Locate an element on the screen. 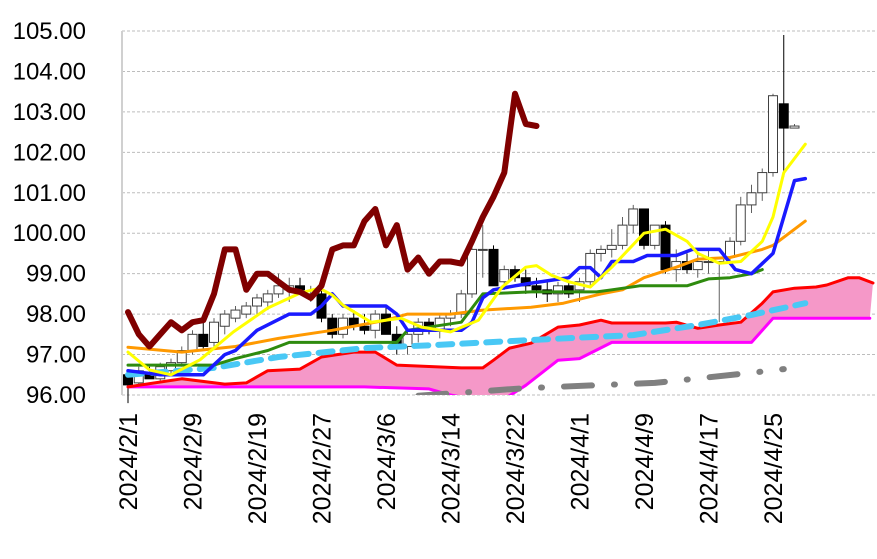 The height and width of the screenshot is (559, 877). y-tick-label: 96.00 is located at coordinates (56, 395).